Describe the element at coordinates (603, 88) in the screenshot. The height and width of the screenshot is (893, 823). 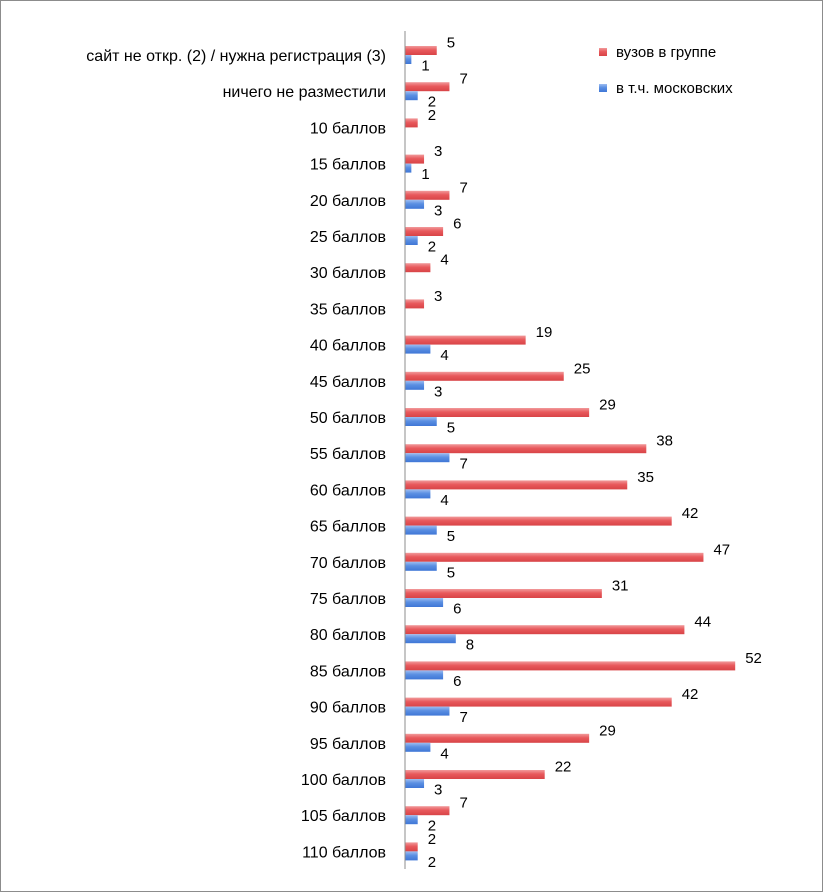
I see `legend-swatch-blue` at that location.